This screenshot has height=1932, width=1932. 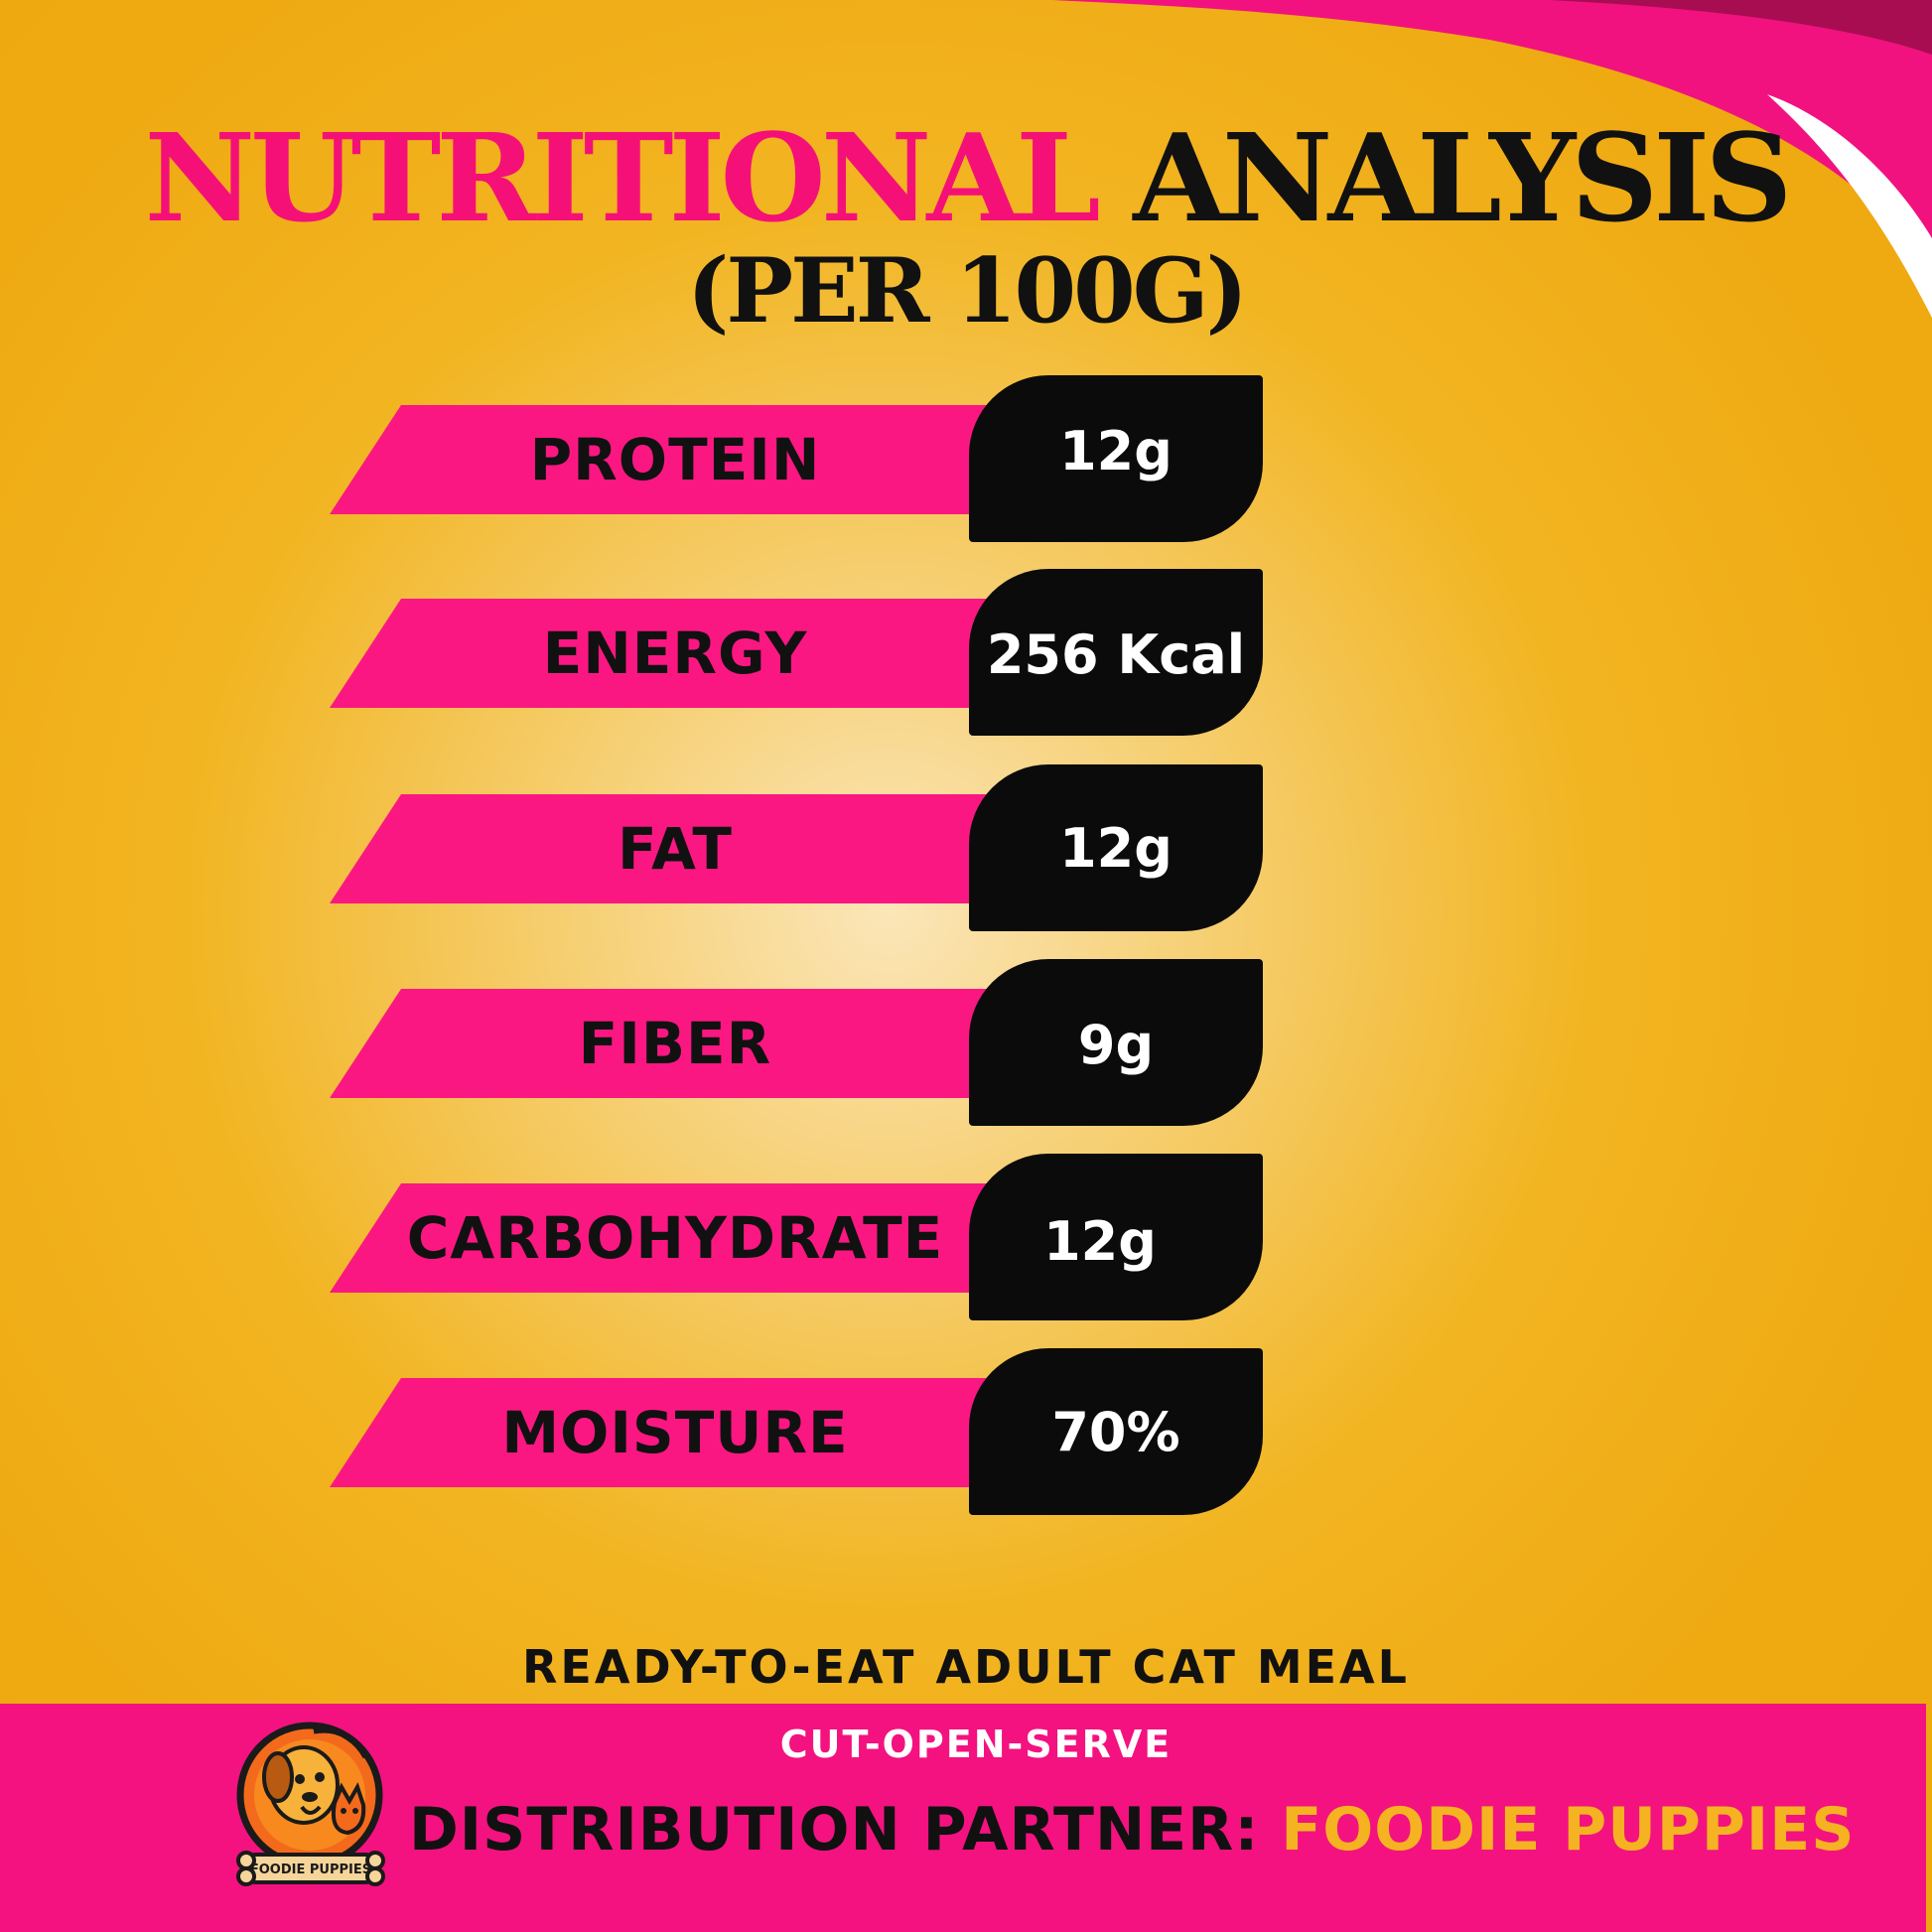 I want to click on nutrient-row-carbohydrate: CARBOHYDRATE 12g, so click(x=966, y=1238).